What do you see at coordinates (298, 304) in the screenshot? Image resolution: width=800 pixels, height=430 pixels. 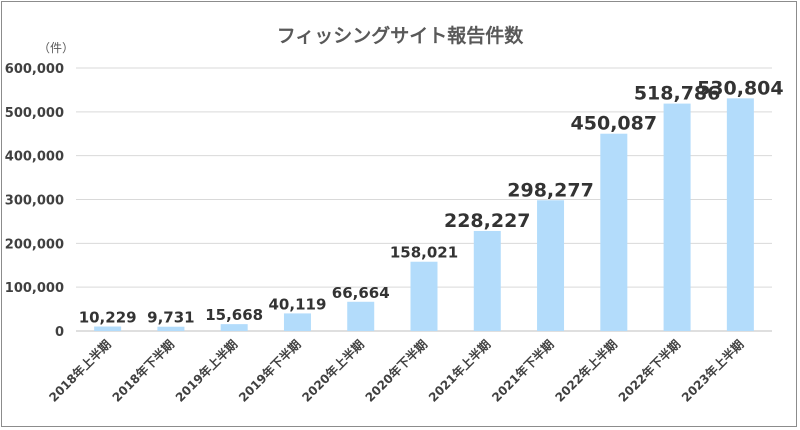 I see `data-label: 40,119` at bounding box center [298, 304].